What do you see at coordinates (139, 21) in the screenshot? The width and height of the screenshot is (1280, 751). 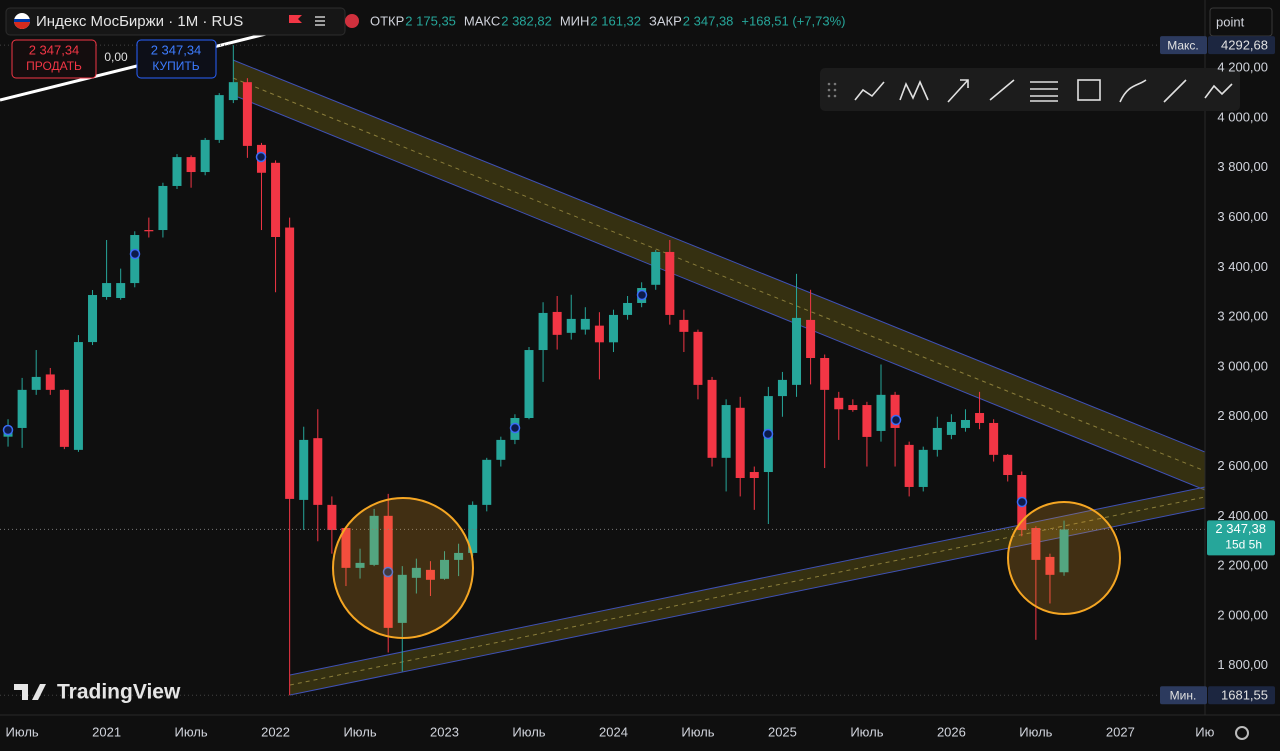 I see `symbol-title: Индекс МосБиржи · 1M · RUS` at bounding box center [139, 21].